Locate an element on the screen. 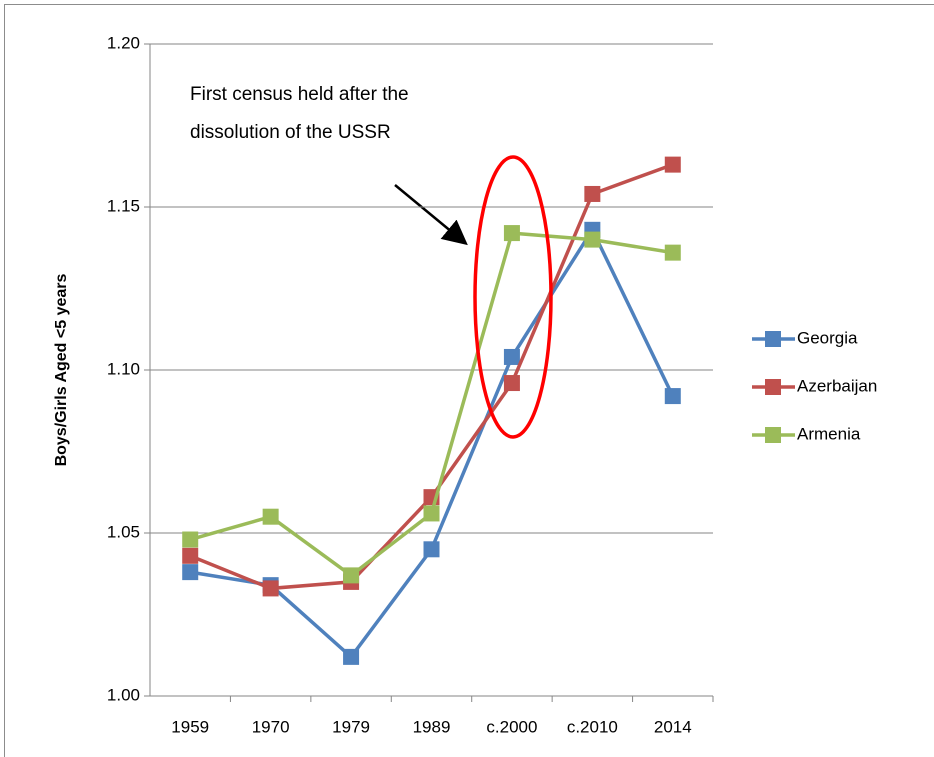 This screenshot has height=757, width=934. y-tick-label: 1.15 is located at coordinates (123, 205).